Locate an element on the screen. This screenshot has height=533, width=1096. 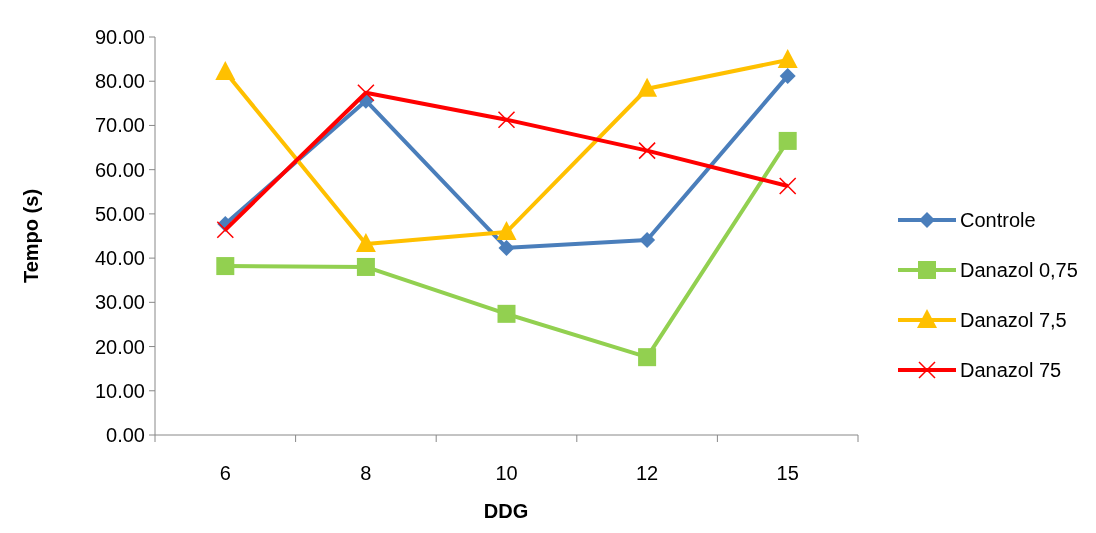
legend-label: Controle is located at coordinates (998, 220).